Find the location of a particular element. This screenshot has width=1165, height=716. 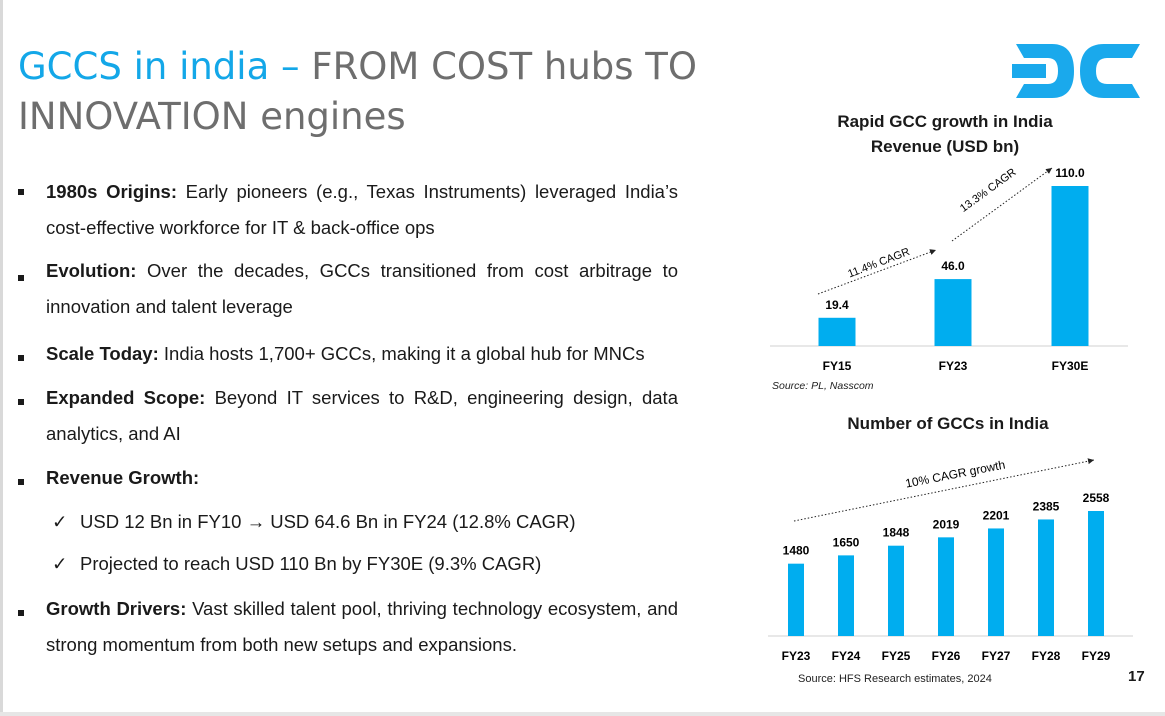

gcc-category-label: FY24 is located at coordinates (846, 656).